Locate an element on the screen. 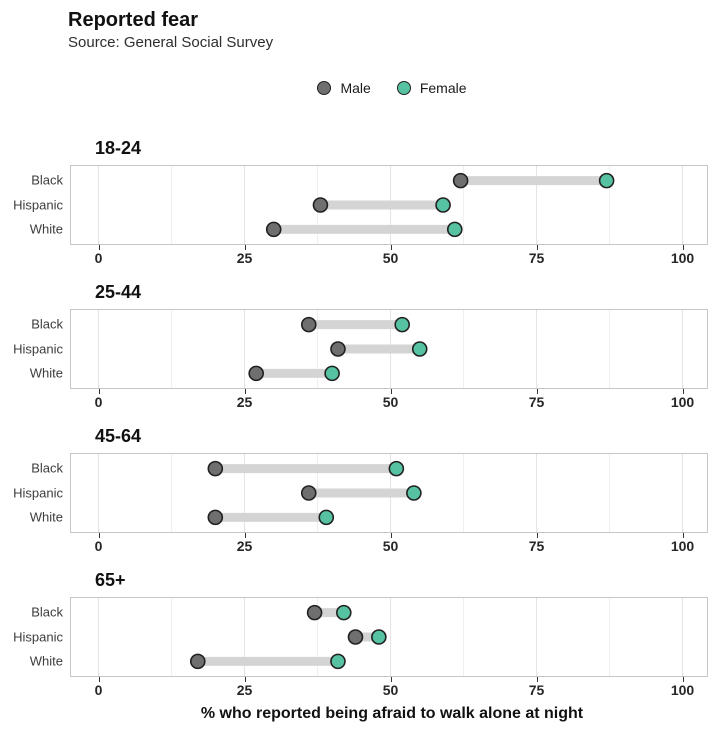  chart-subtitle: Source: General Social Survey is located at coordinates (171, 42).